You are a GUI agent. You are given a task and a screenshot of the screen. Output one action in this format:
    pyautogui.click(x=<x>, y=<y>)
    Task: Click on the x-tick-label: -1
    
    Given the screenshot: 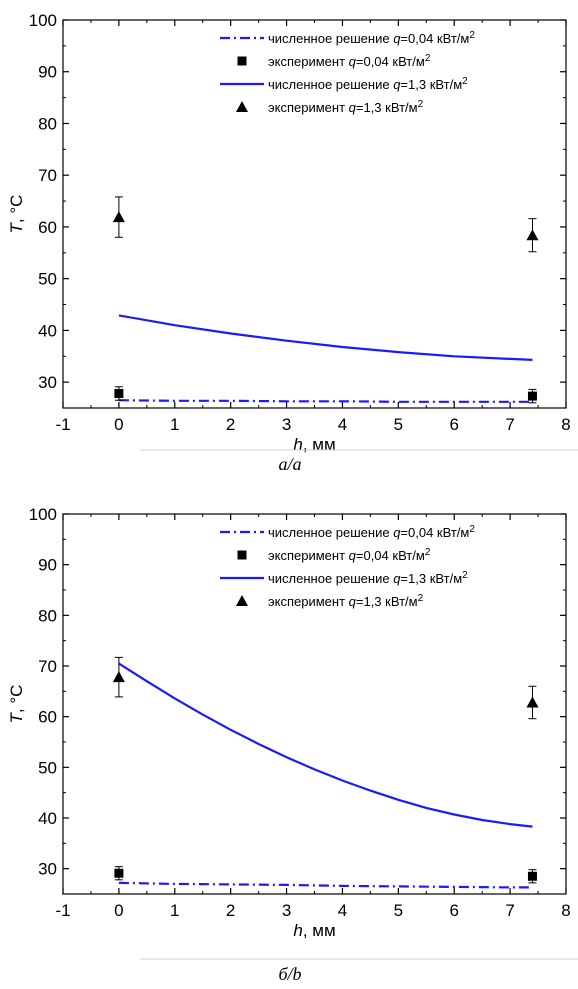 What is the action you would take?
    pyautogui.click(x=62, y=424)
    